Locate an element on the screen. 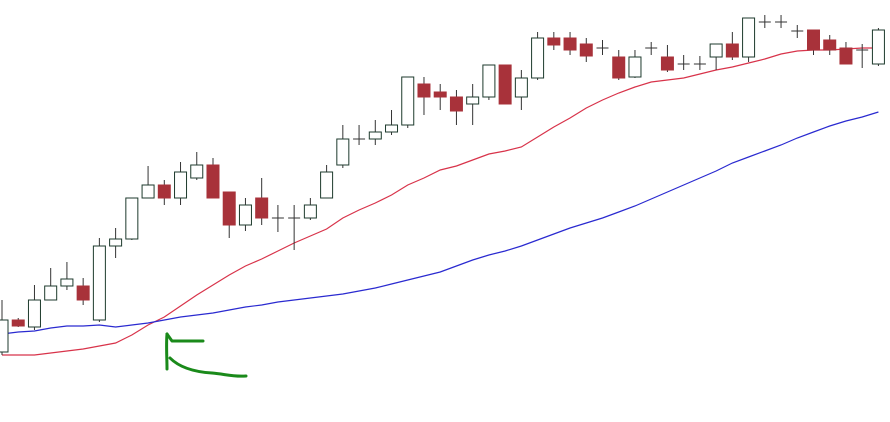 Image resolution: width=890 pixels, height=422 pixels. arrow-tail is located at coordinates (208, 367).